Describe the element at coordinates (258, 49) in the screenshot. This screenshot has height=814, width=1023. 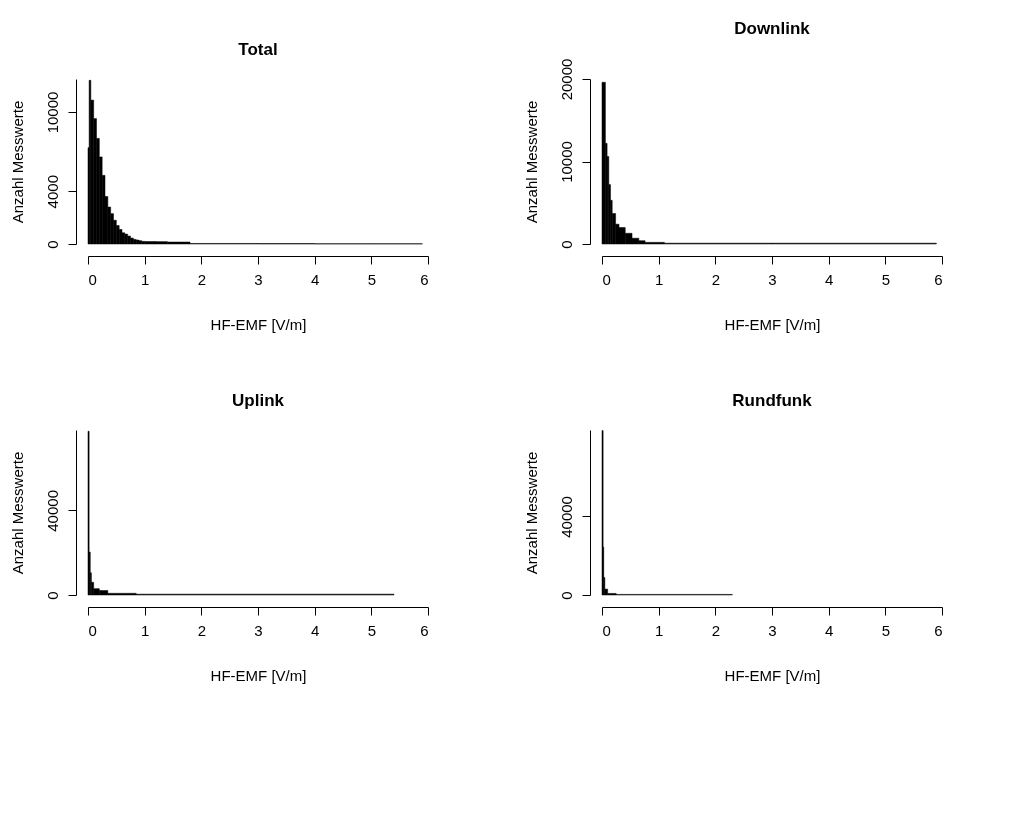
I see `chart-title: Total` at that location.